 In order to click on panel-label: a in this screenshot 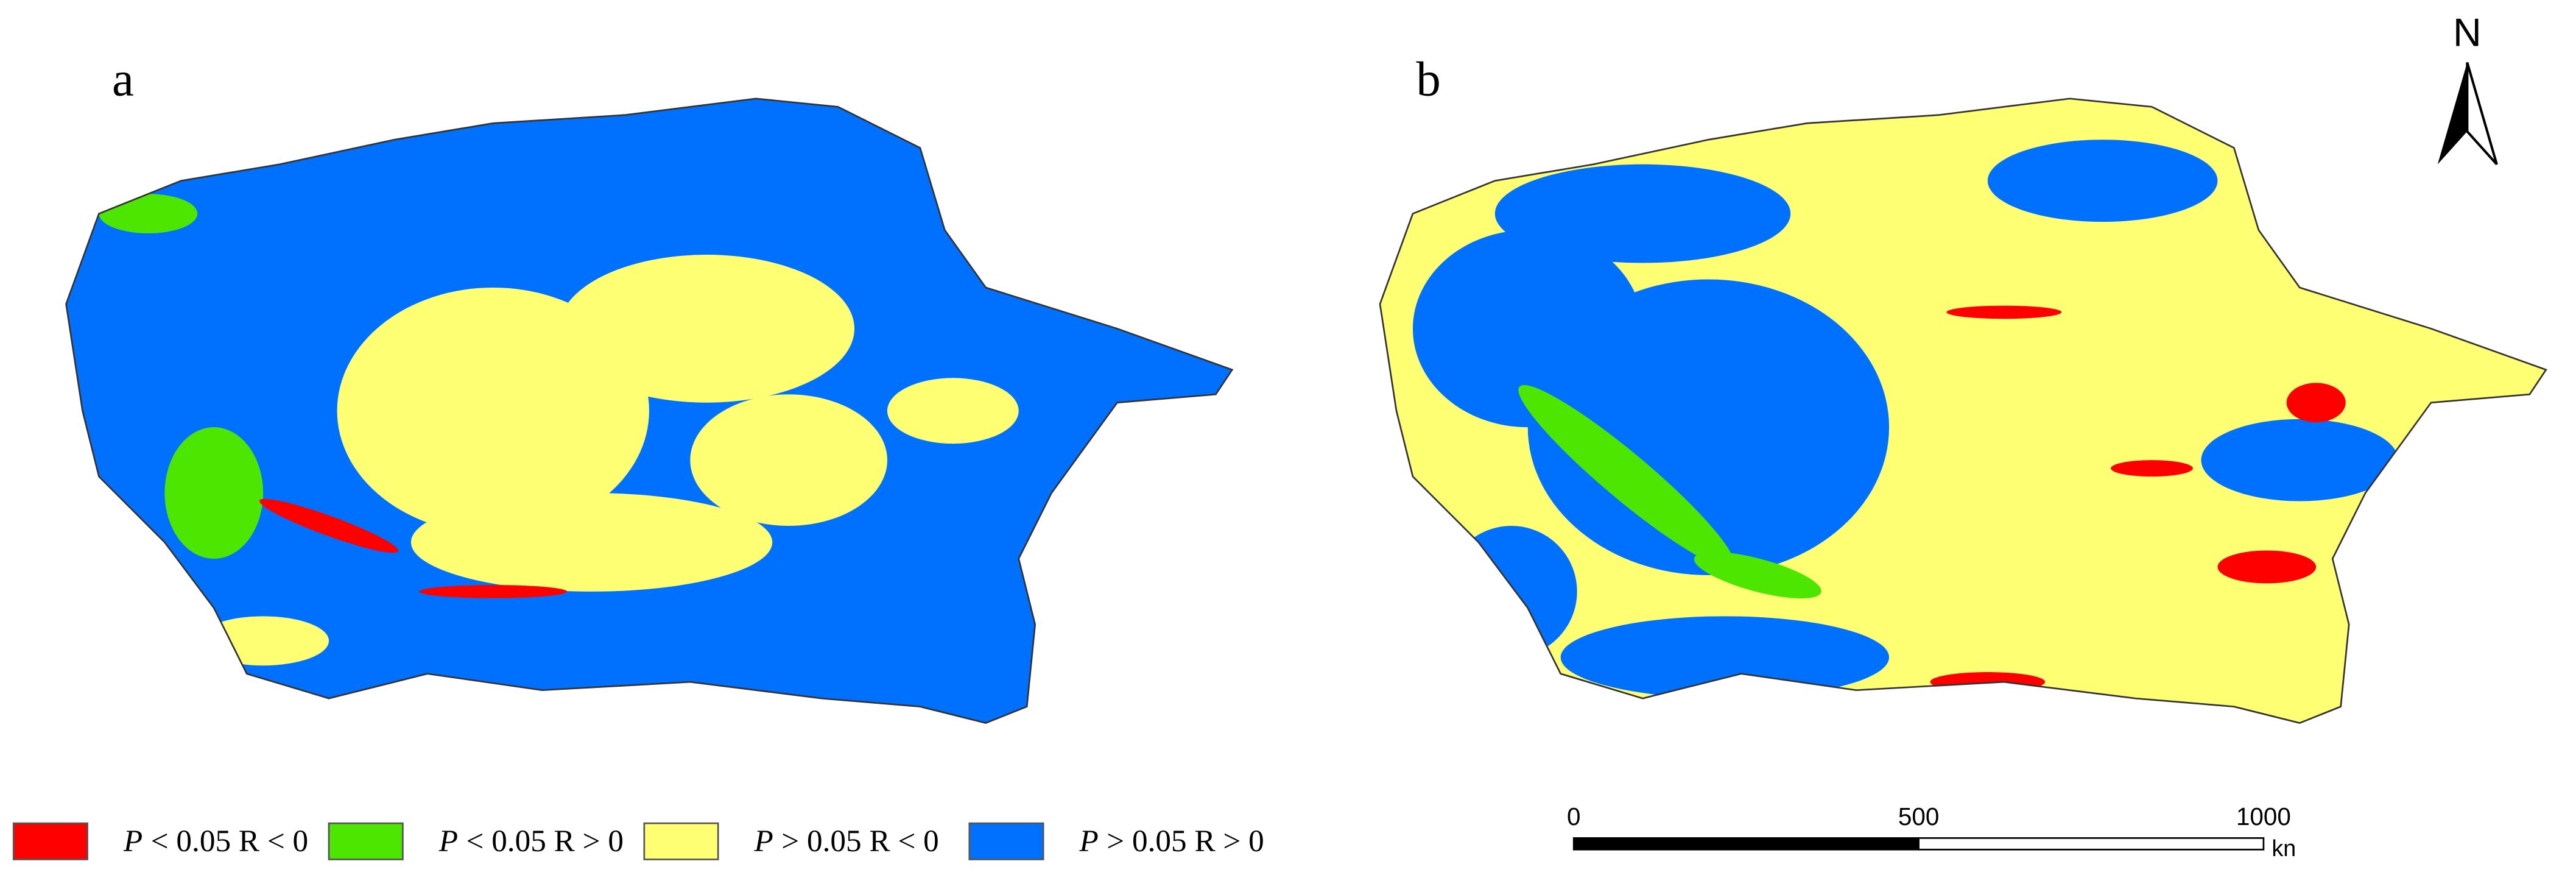, I will do `click(123, 79)`.